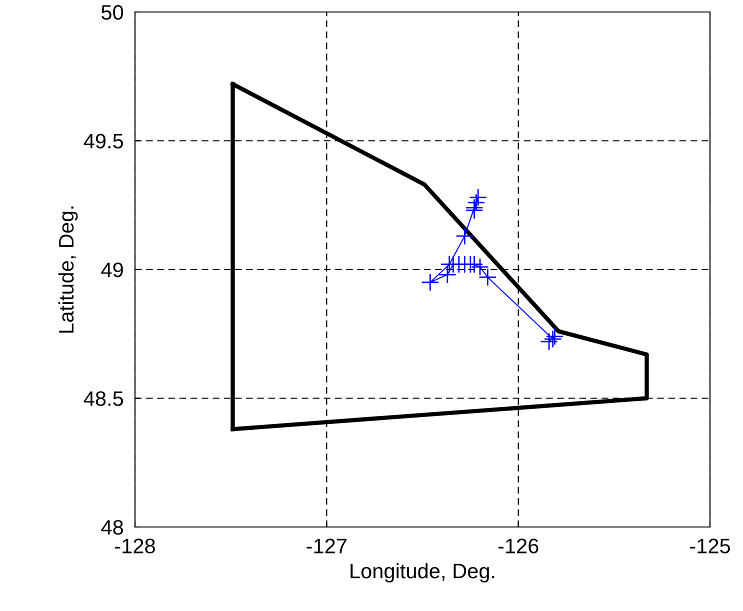 The width and height of the screenshot is (743, 611). Describe the element at coordinates (518, 546) in the screenshot. I see `x-tick-label: -126` at that location.